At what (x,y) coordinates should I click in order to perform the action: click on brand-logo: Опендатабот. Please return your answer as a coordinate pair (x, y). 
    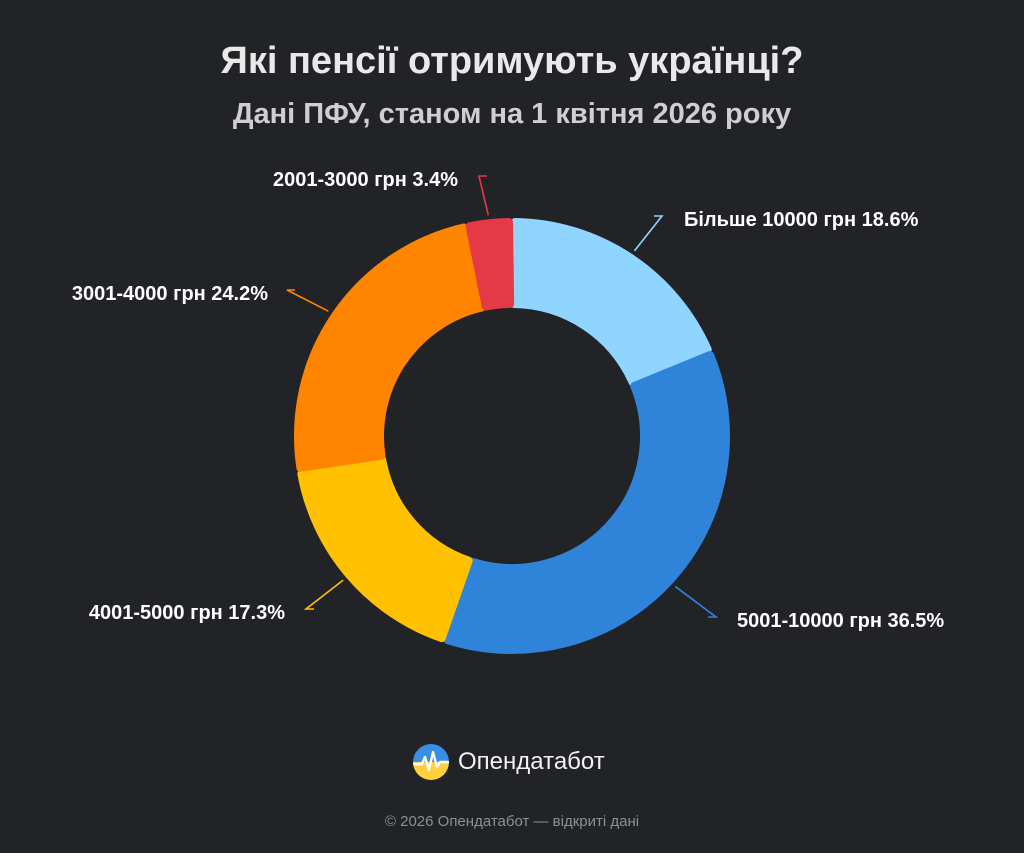
    Looking at the image, I should click on (508, 762).